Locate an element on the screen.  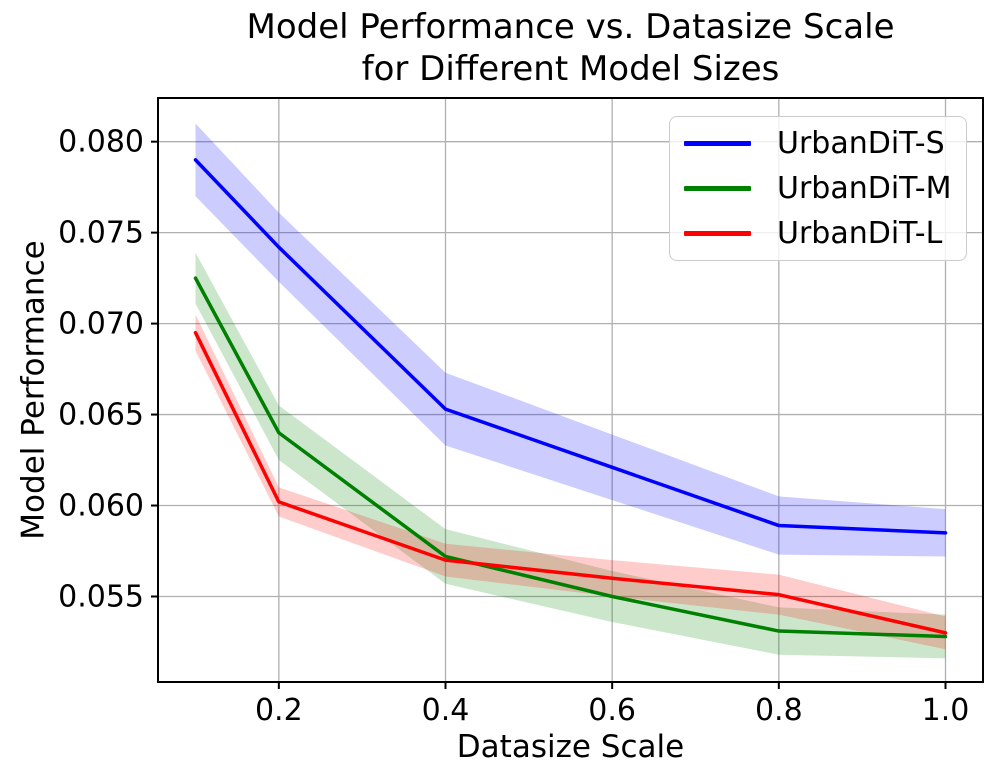
x-axis-label: Datasize Scale is located at coordinates (570, 747).